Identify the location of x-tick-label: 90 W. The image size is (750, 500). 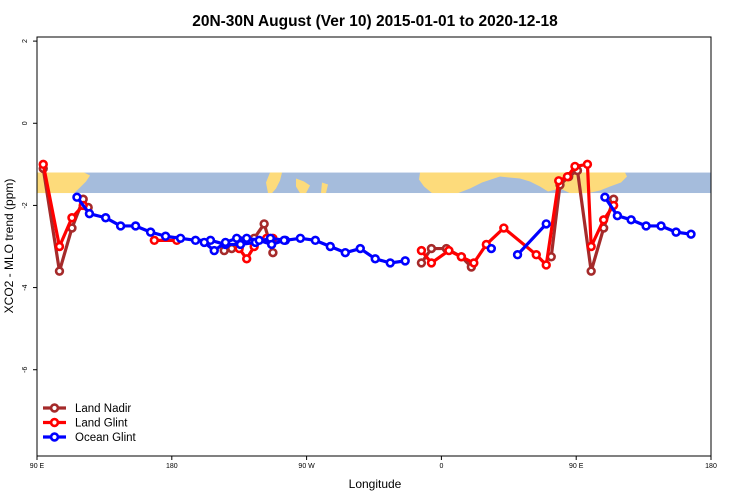
(306, 466).